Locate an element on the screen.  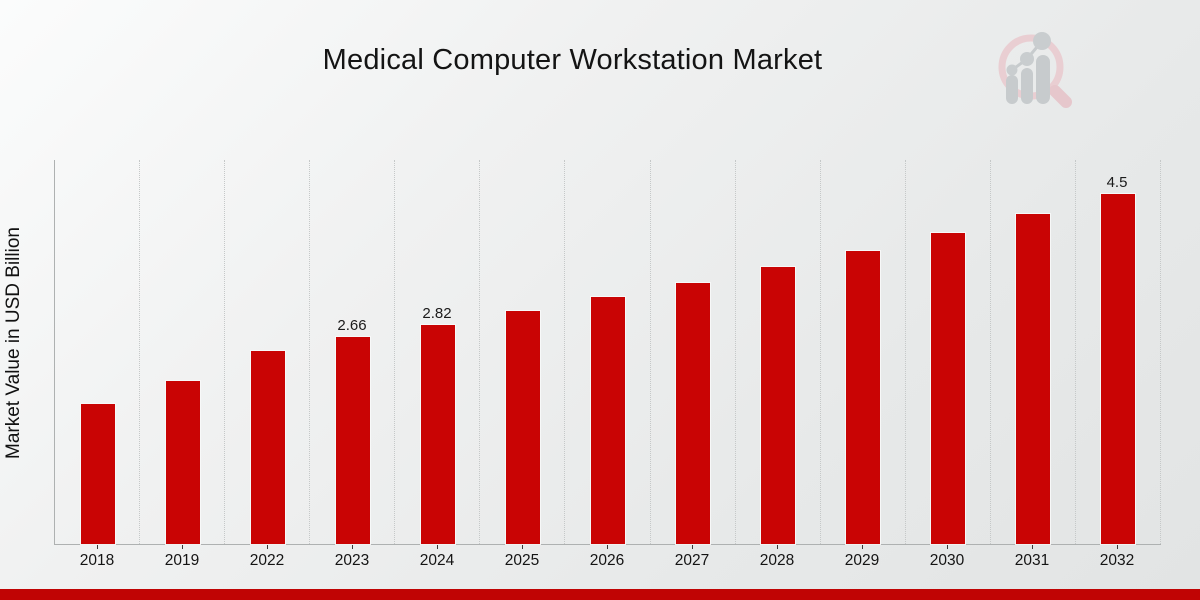
y-axis-label: Market Value in USD Billion is located at coordinates (13, 343).